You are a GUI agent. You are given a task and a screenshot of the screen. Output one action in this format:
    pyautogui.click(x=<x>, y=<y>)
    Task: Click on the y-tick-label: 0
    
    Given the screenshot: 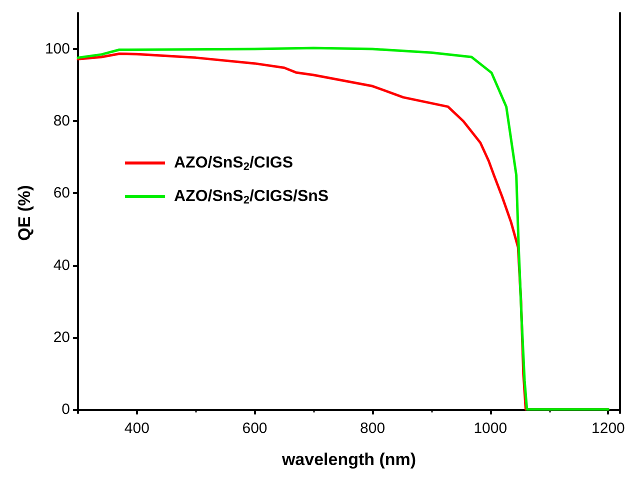 What is the action you would take?
    pyautogui.click(x=66, y=409)
    